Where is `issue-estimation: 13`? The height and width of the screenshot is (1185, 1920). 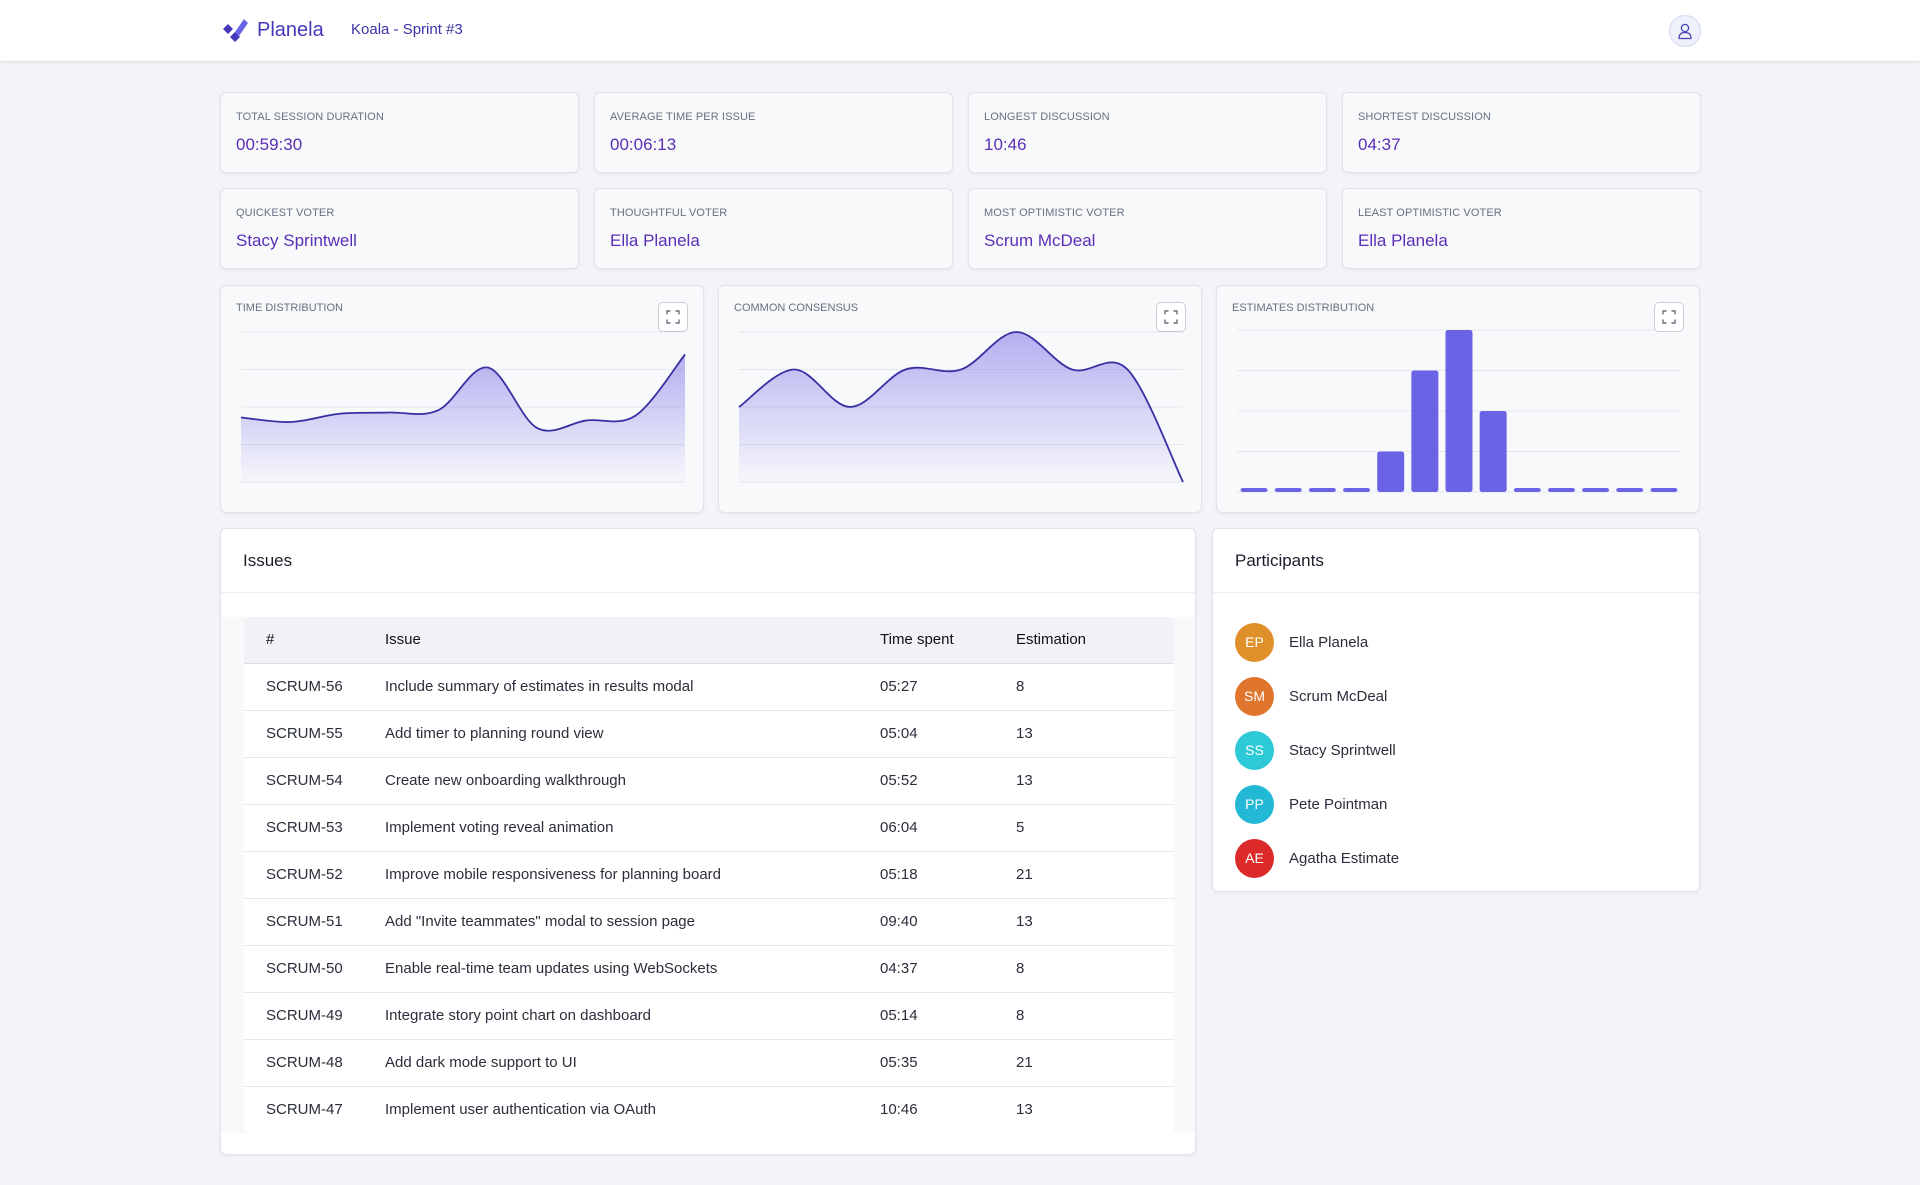 issue-estimation: 13 is located at coordinates (1095, 734).